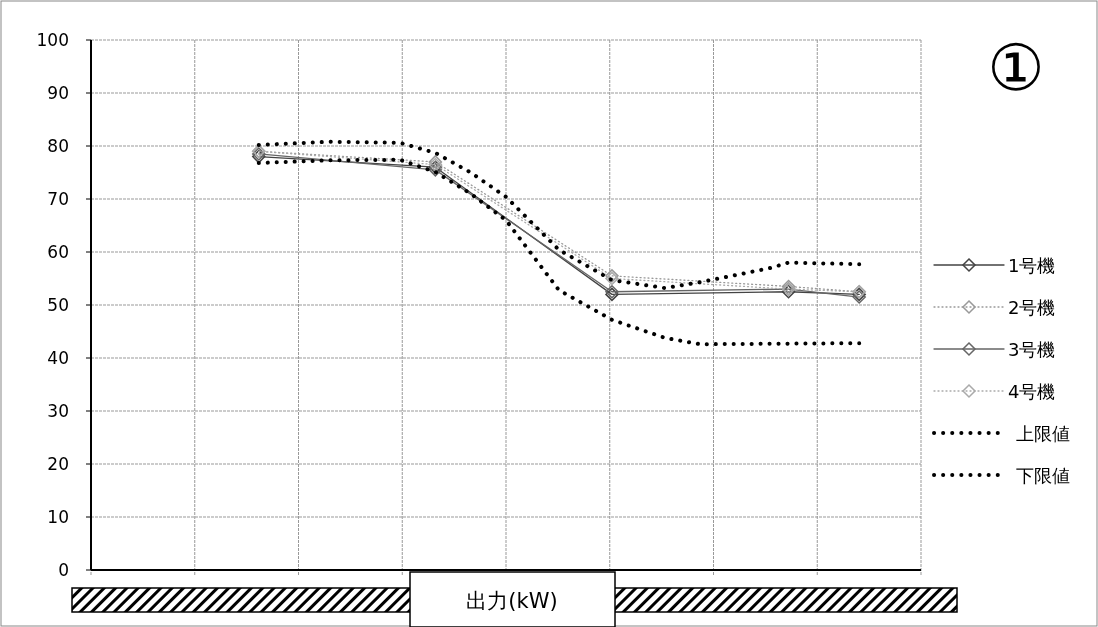  Describe the element at coordinates (1032, 349) in the screenshot. I see `legend-label: 3号機` at that location.